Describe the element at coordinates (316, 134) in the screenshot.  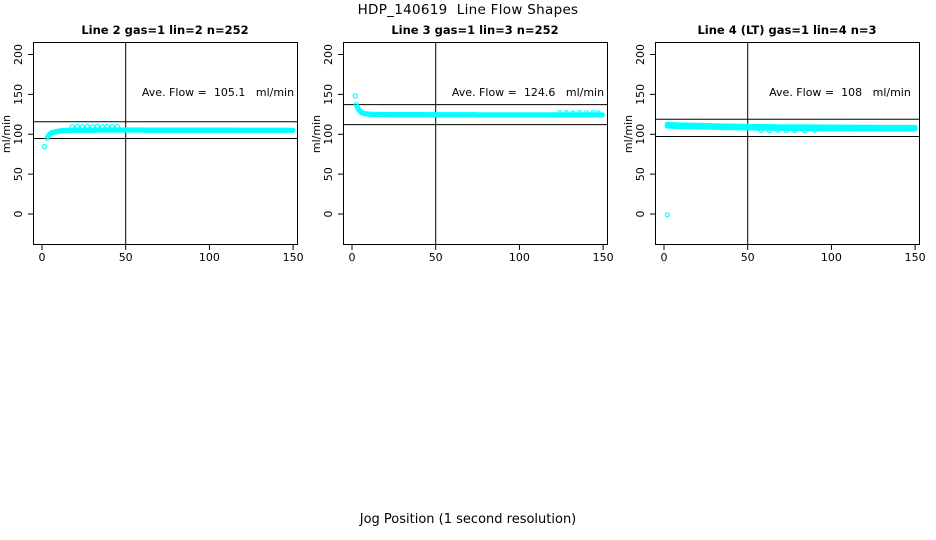
I see `panel-2-y-axis-label: ml/min` at that location.